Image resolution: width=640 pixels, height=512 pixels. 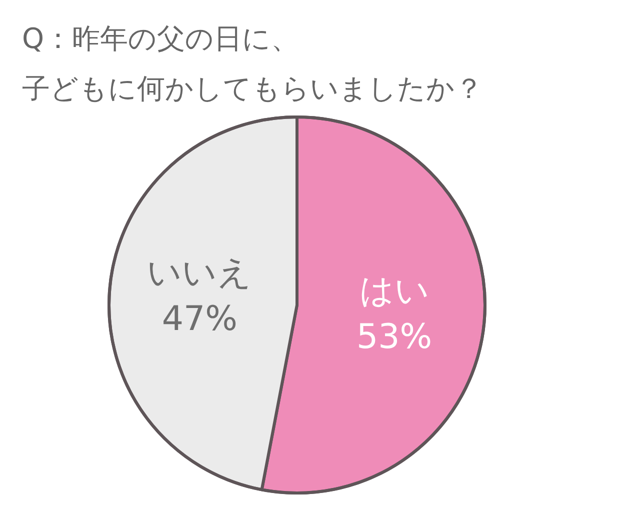 What do you see at coordinates (161, 38) in the screenshot?
I see `title: Q：昨年の父の日に、` at bounding box center [161, 38].